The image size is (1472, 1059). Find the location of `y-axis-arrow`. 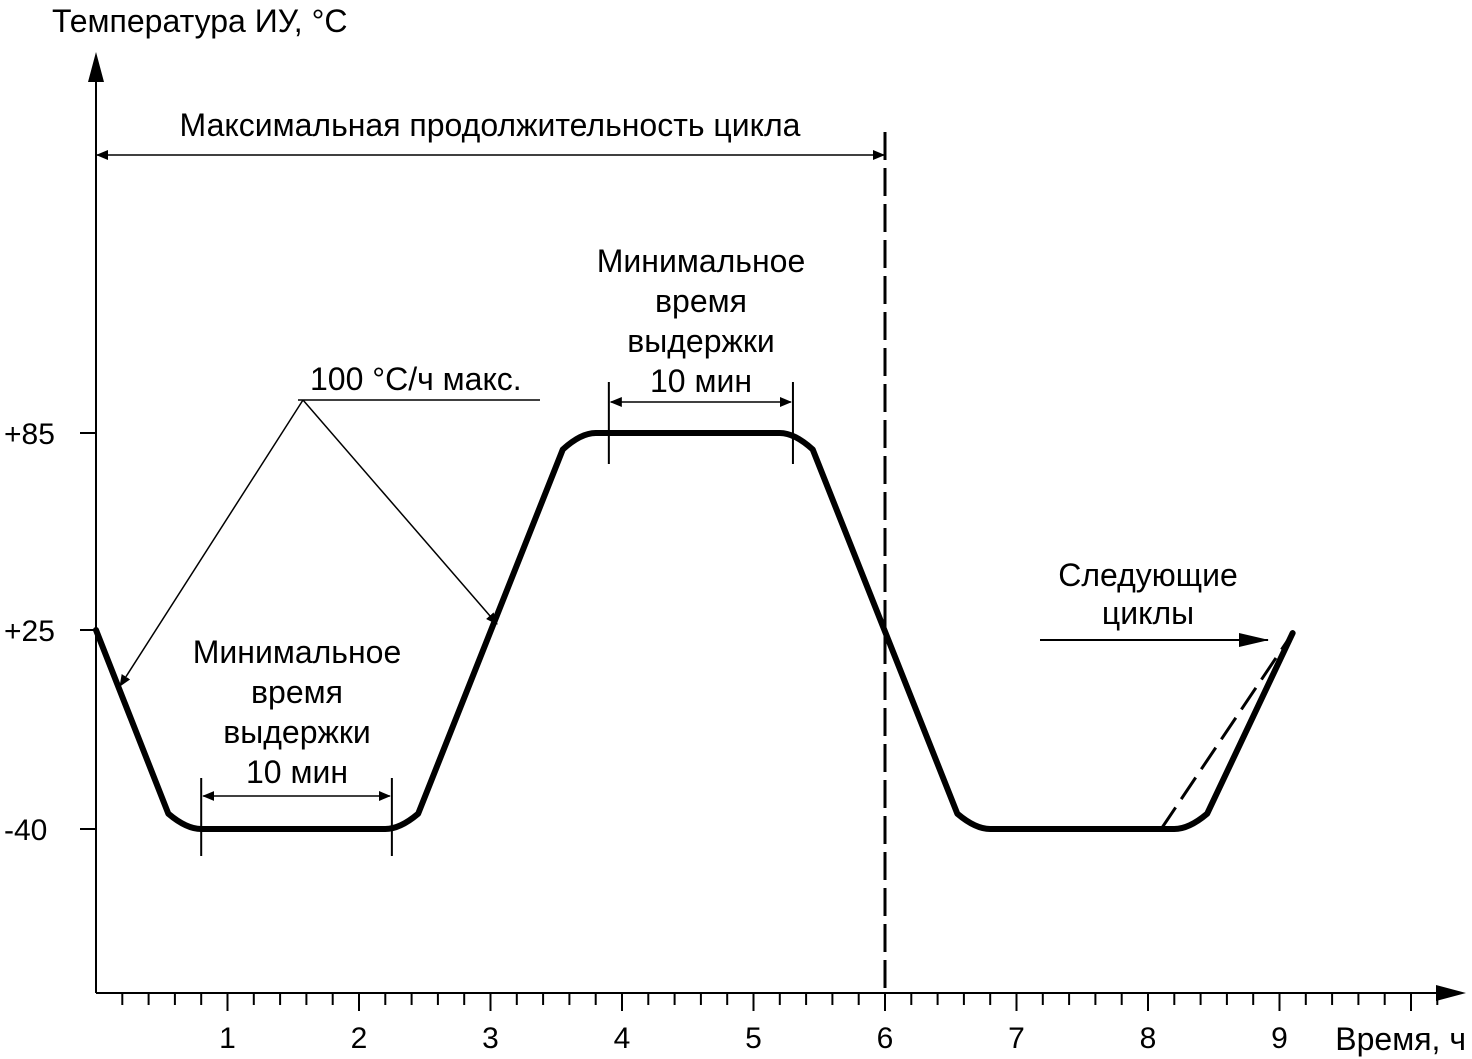

y-axis-arrow is located at coordinates (96, 67).